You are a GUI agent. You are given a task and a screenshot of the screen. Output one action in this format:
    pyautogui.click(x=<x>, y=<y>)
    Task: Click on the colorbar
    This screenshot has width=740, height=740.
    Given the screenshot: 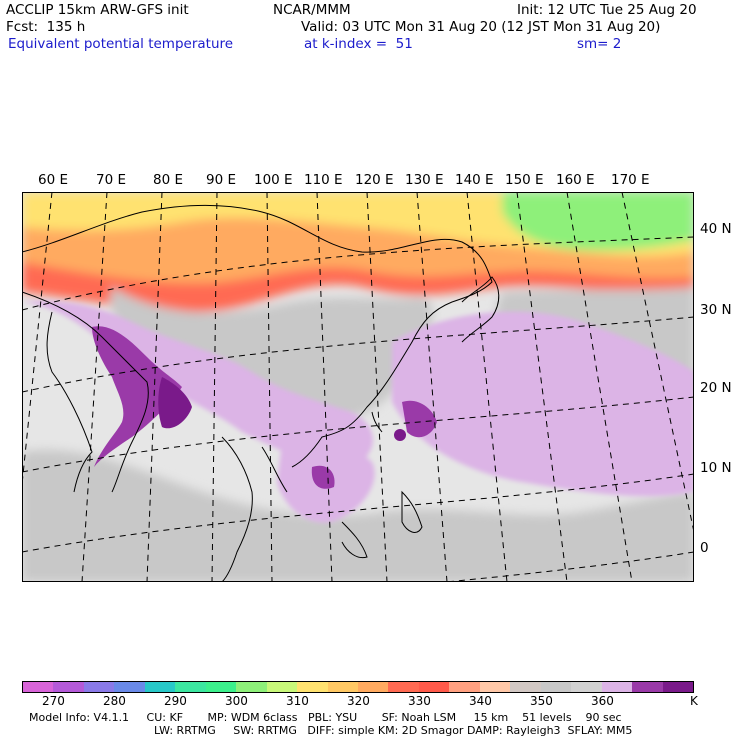 What is the action you would take?
    pyautogui.click(x=358, y=687)
    